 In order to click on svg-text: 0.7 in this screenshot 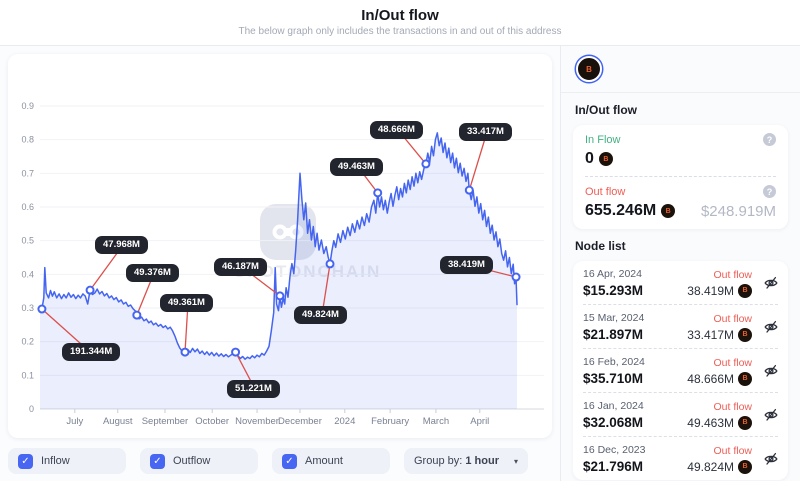, I will do `click(27, 173)`.